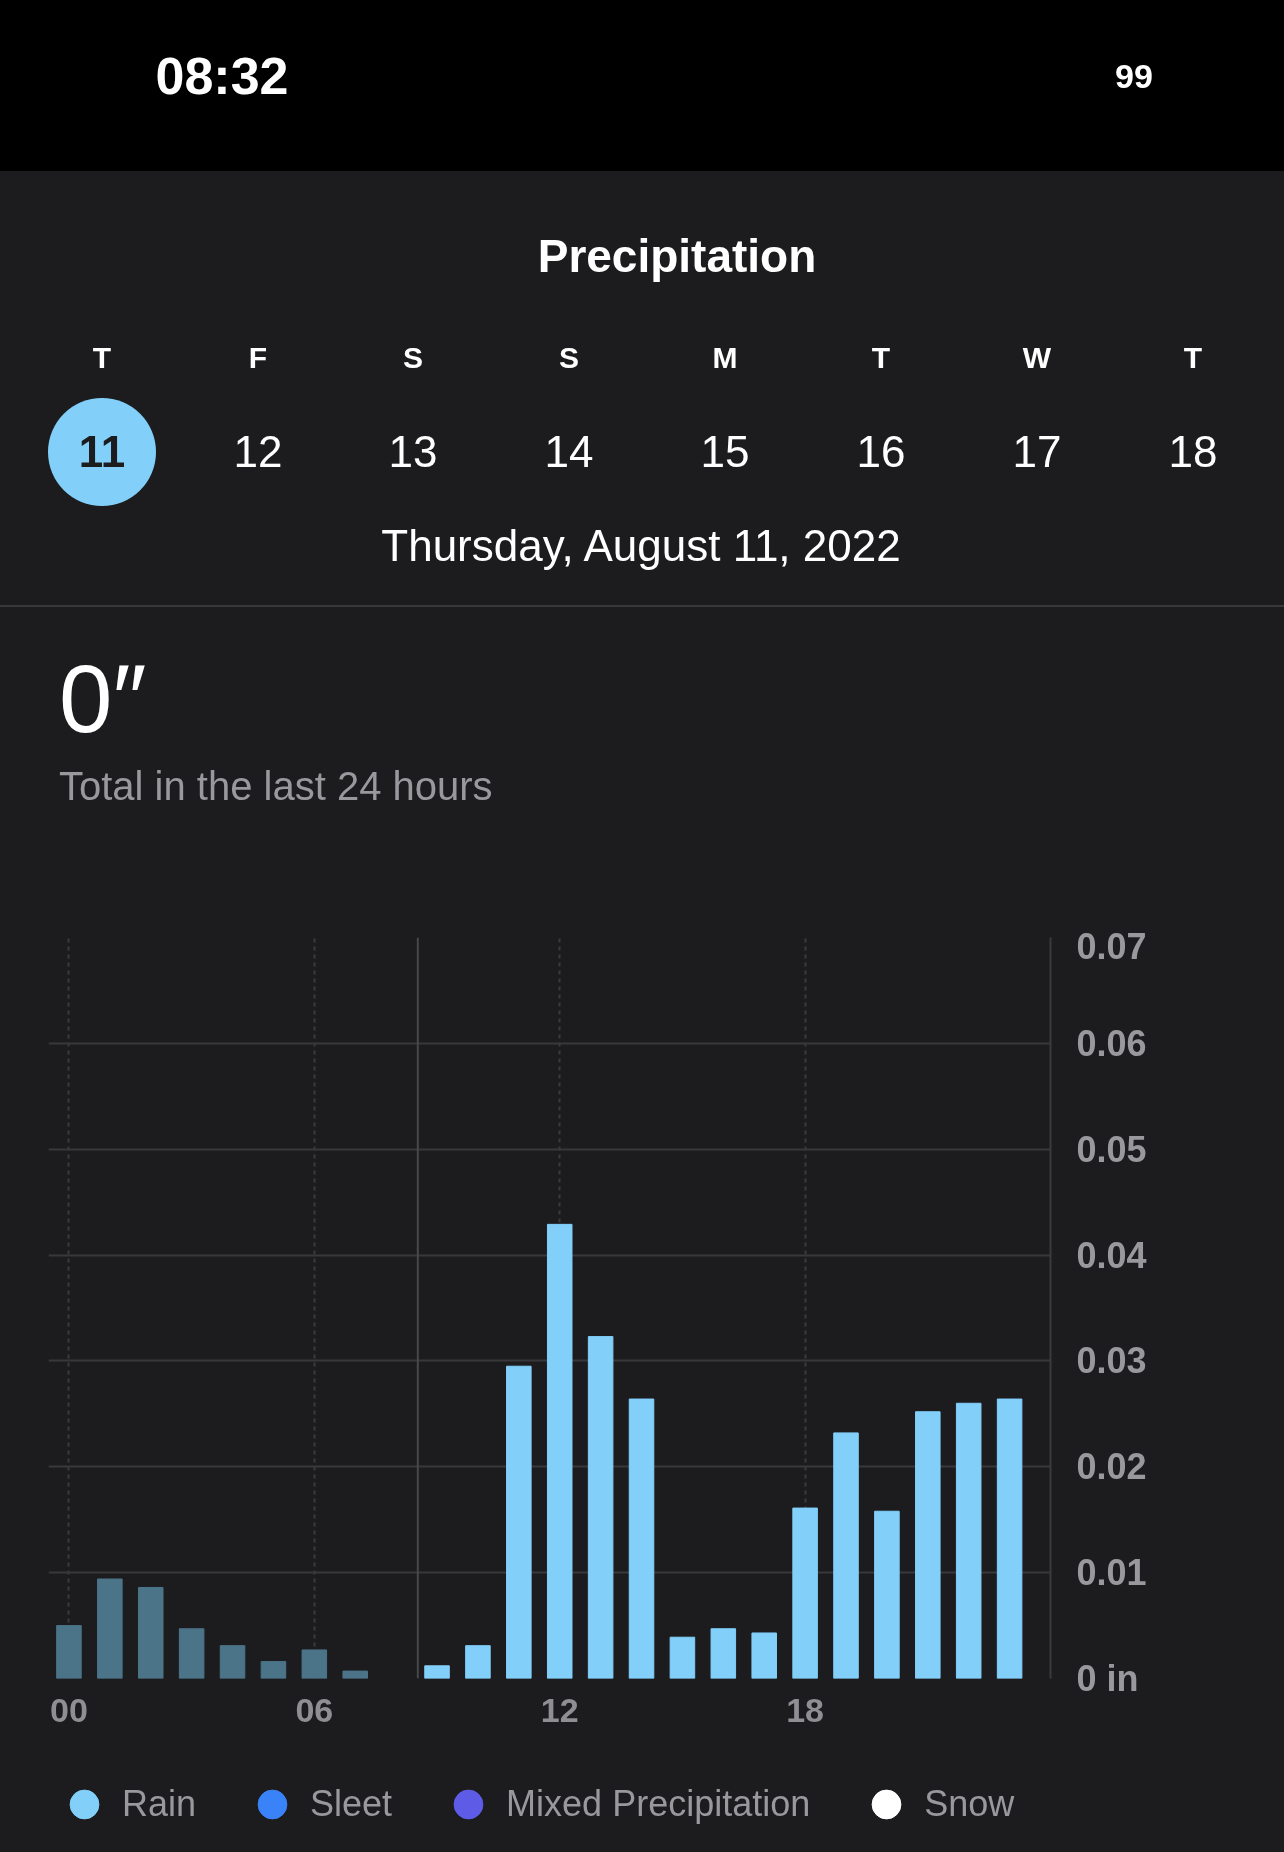 This screenshot has height=1852, width=1284. Describe the element at coordinates (559, 1709) in the screenshot. I see `x-tick-label: 12` at that location.